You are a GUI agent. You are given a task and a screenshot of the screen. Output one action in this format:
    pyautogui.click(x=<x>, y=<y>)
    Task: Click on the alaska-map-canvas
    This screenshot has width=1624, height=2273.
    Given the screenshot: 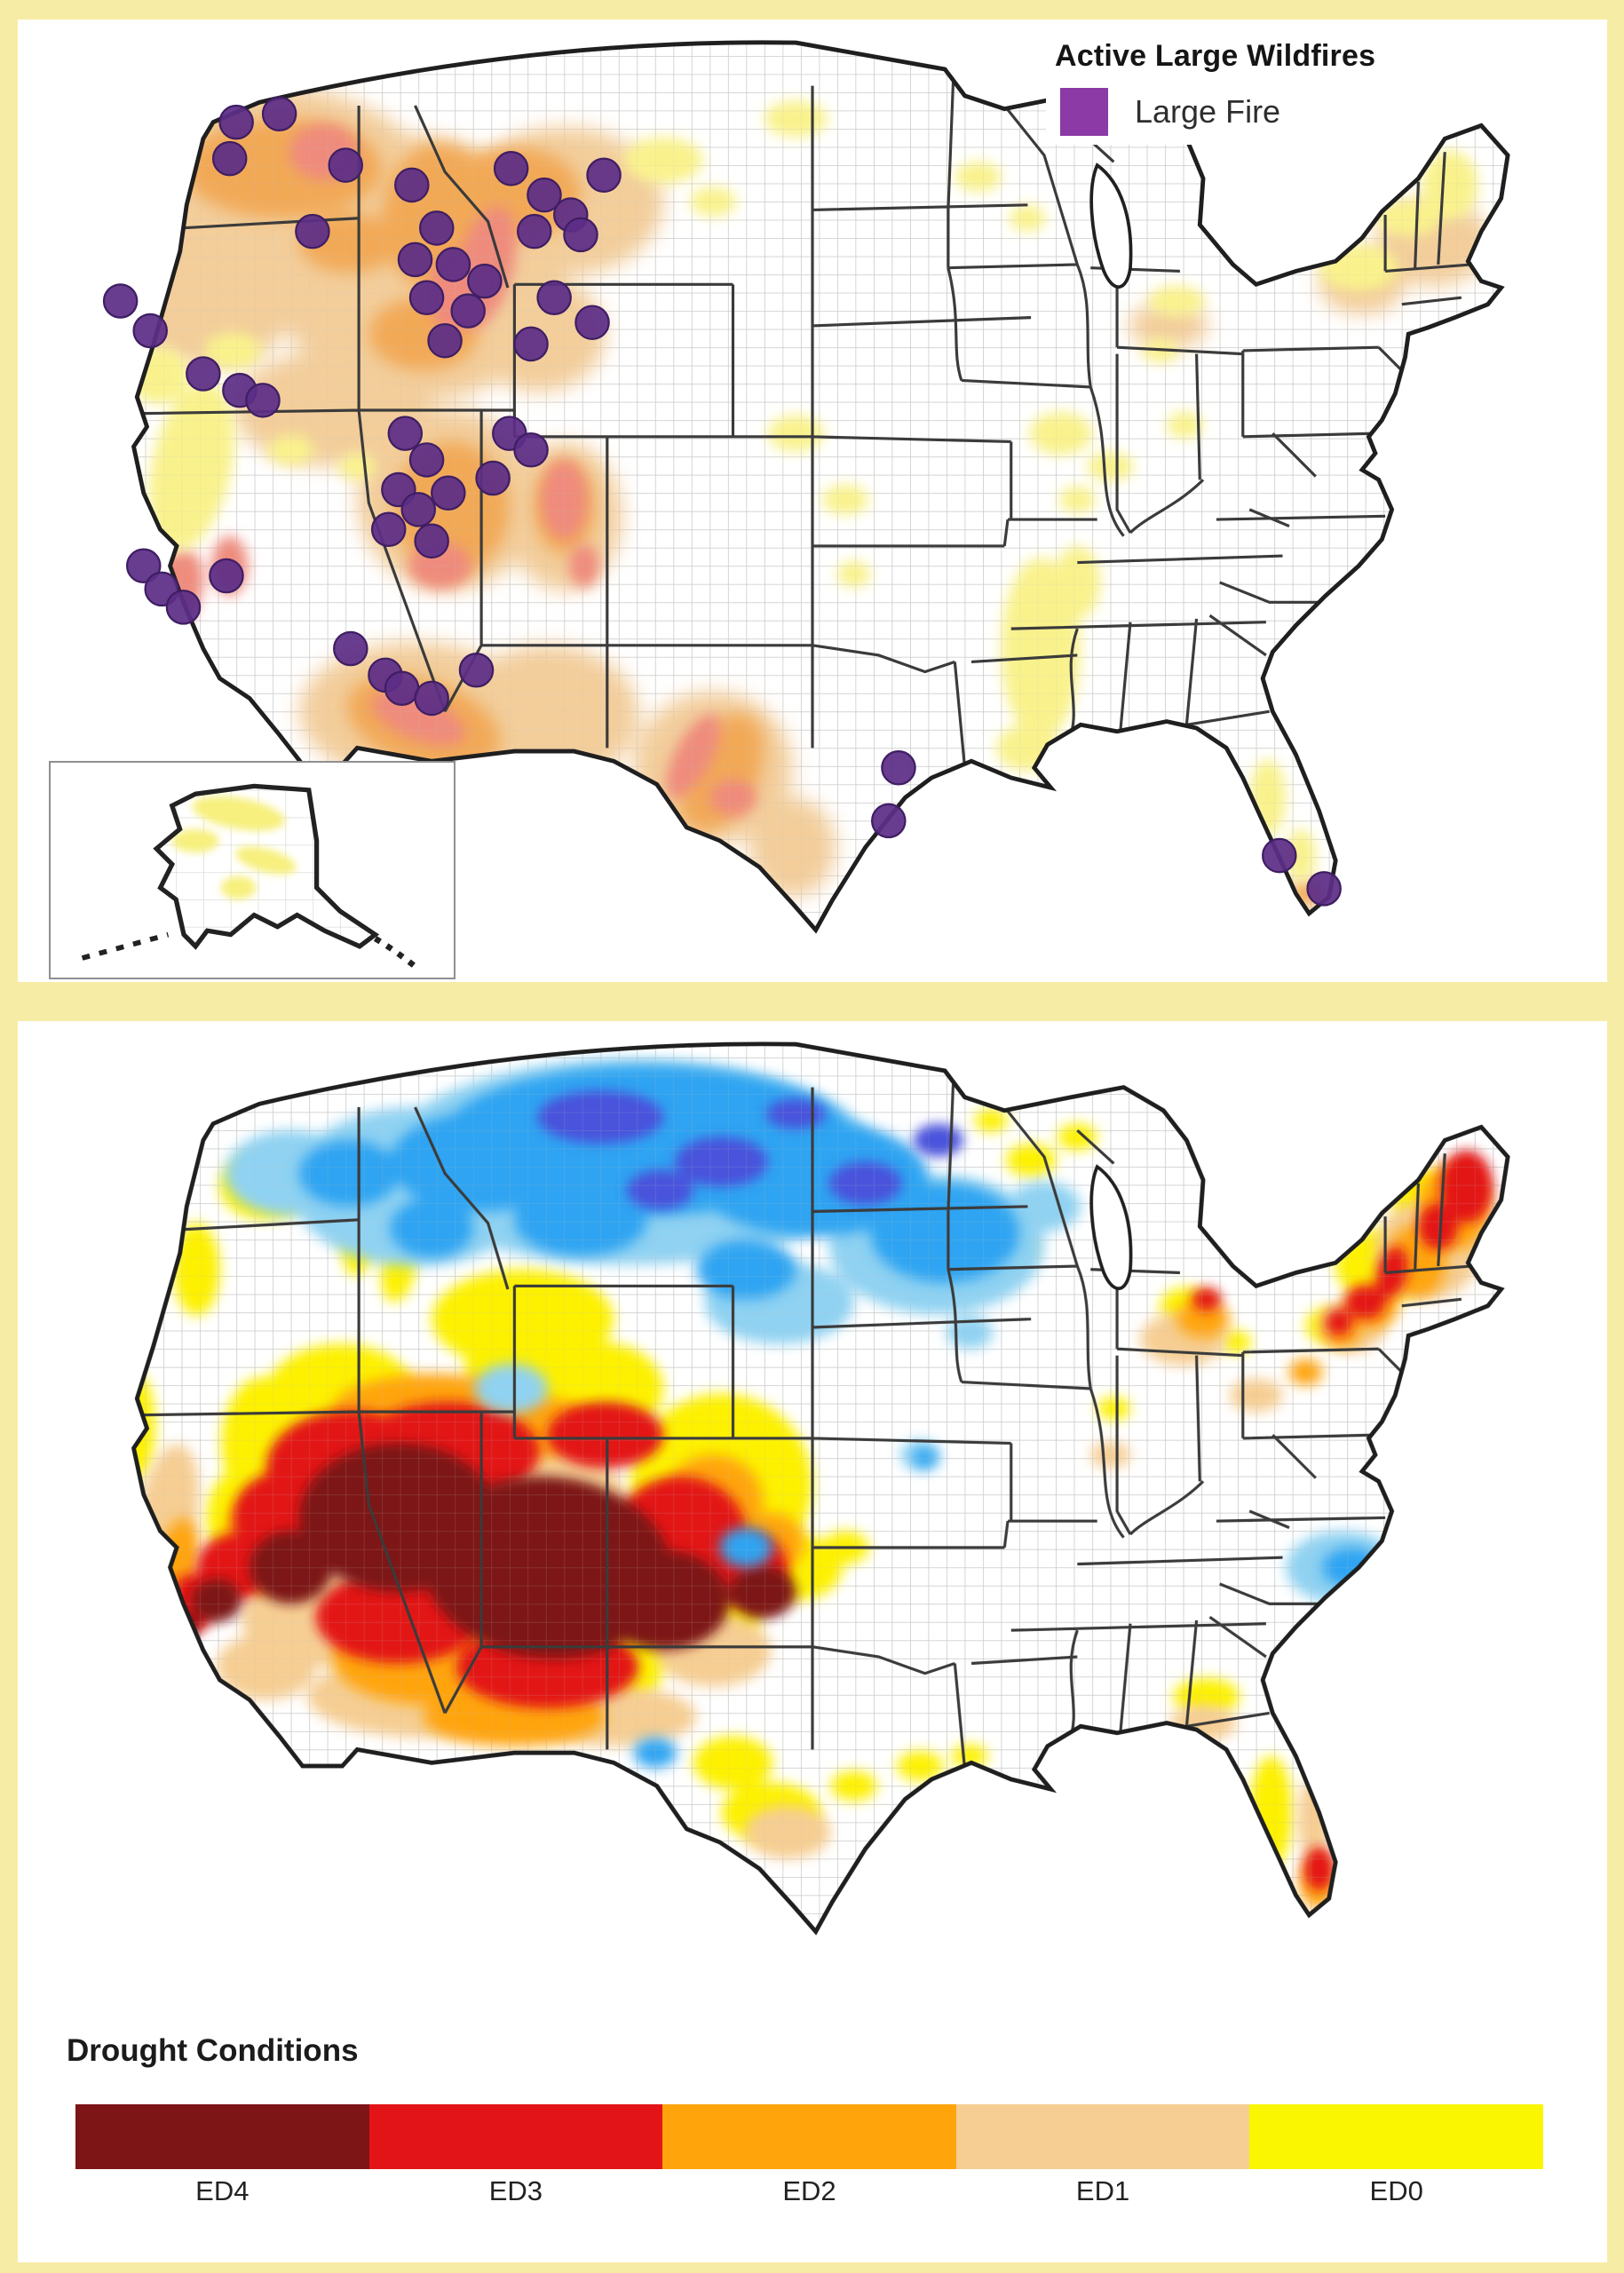 What is the action you would take?
    pyautogui.click(x=248, y=876)
    